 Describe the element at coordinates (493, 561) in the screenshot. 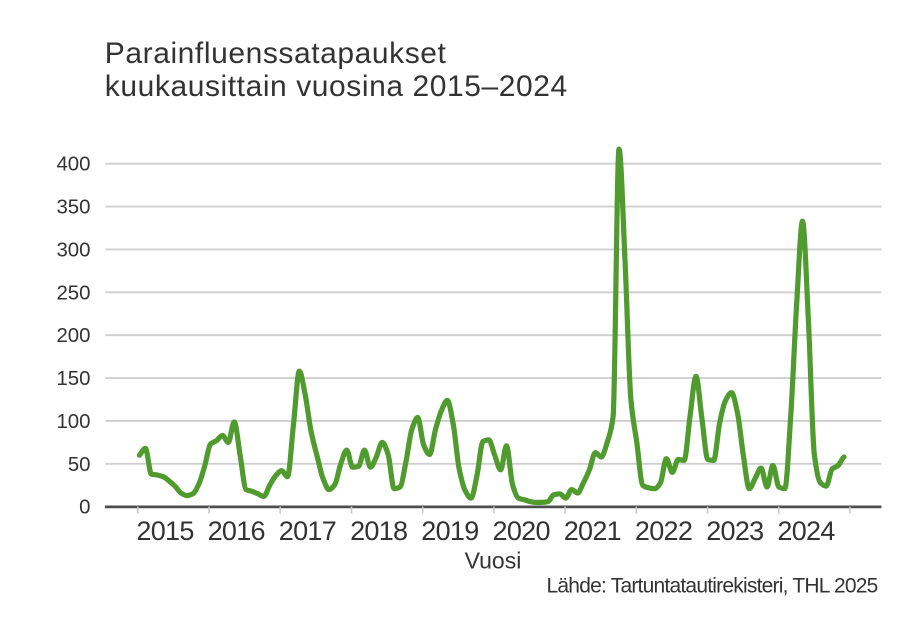

I see `svg-text: Vuosi` at that location.